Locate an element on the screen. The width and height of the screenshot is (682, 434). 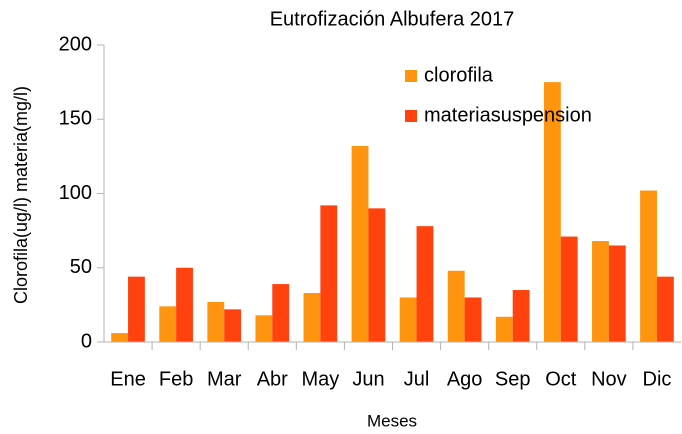
legend-label: clorofila is located at coordinates (459, 75).